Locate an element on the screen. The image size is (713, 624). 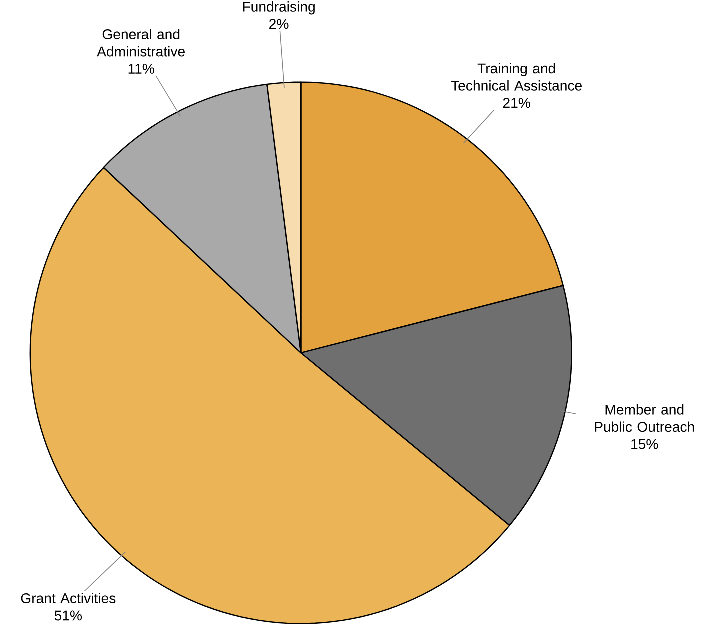
data-label: 21% is located at coordinates (516, 103).